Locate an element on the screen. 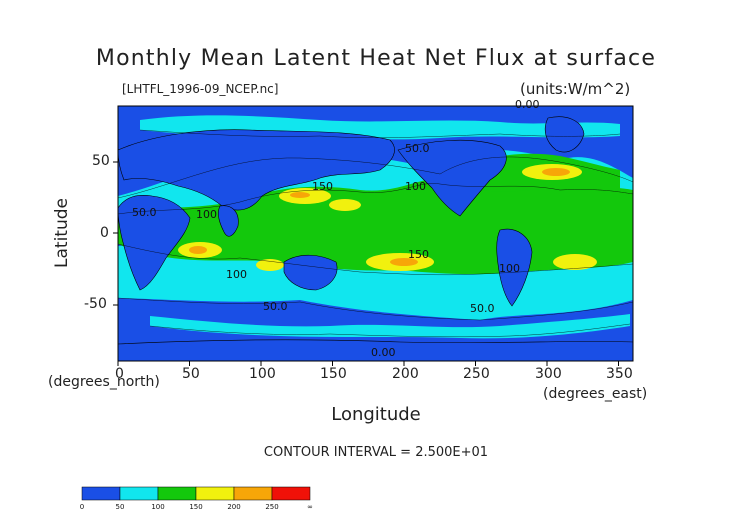 The image size is (752, 532). land-south-america is located at coordinates (514, 267).